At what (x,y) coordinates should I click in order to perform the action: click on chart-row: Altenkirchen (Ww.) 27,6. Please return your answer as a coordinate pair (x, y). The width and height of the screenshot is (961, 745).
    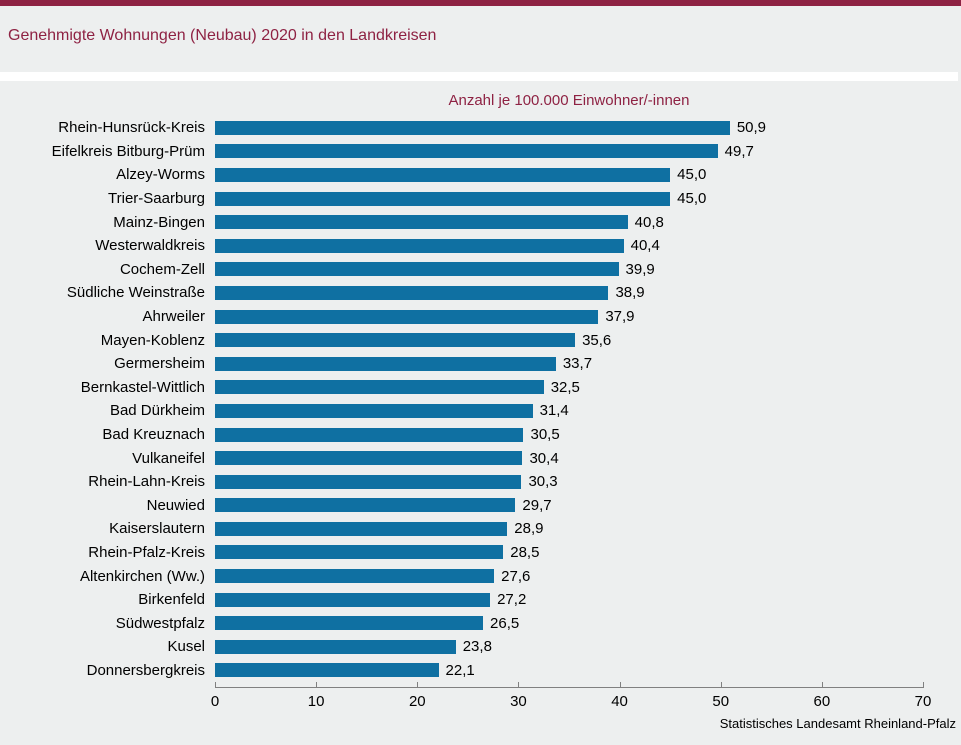
    Looking at the image, I should click on (480, 576).